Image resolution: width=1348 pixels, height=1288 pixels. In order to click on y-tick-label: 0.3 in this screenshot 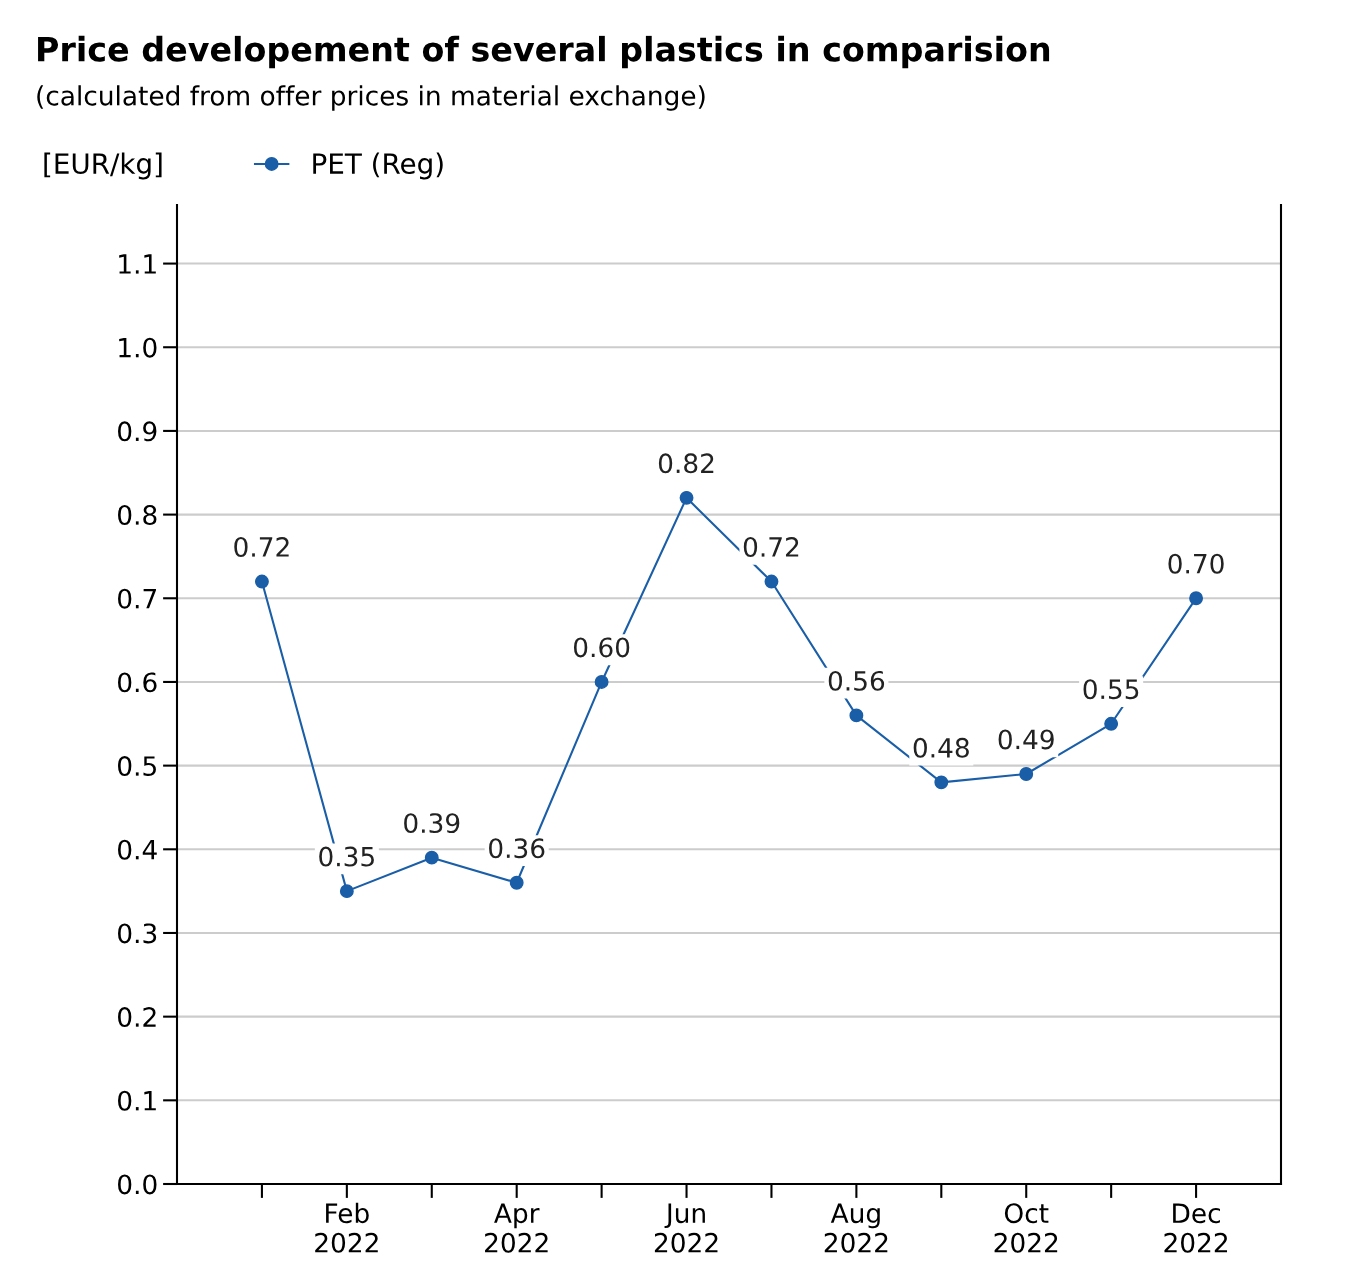, I will do `click(137, 933)`.